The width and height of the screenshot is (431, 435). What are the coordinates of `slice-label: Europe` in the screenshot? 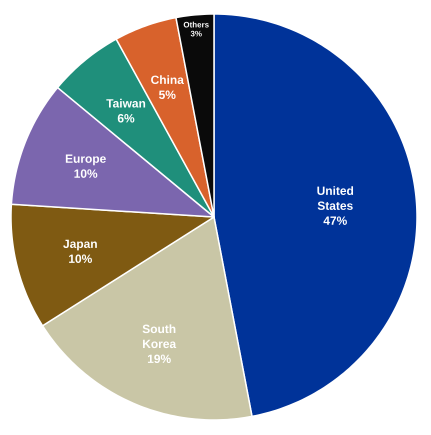 It's located at (86, 160).